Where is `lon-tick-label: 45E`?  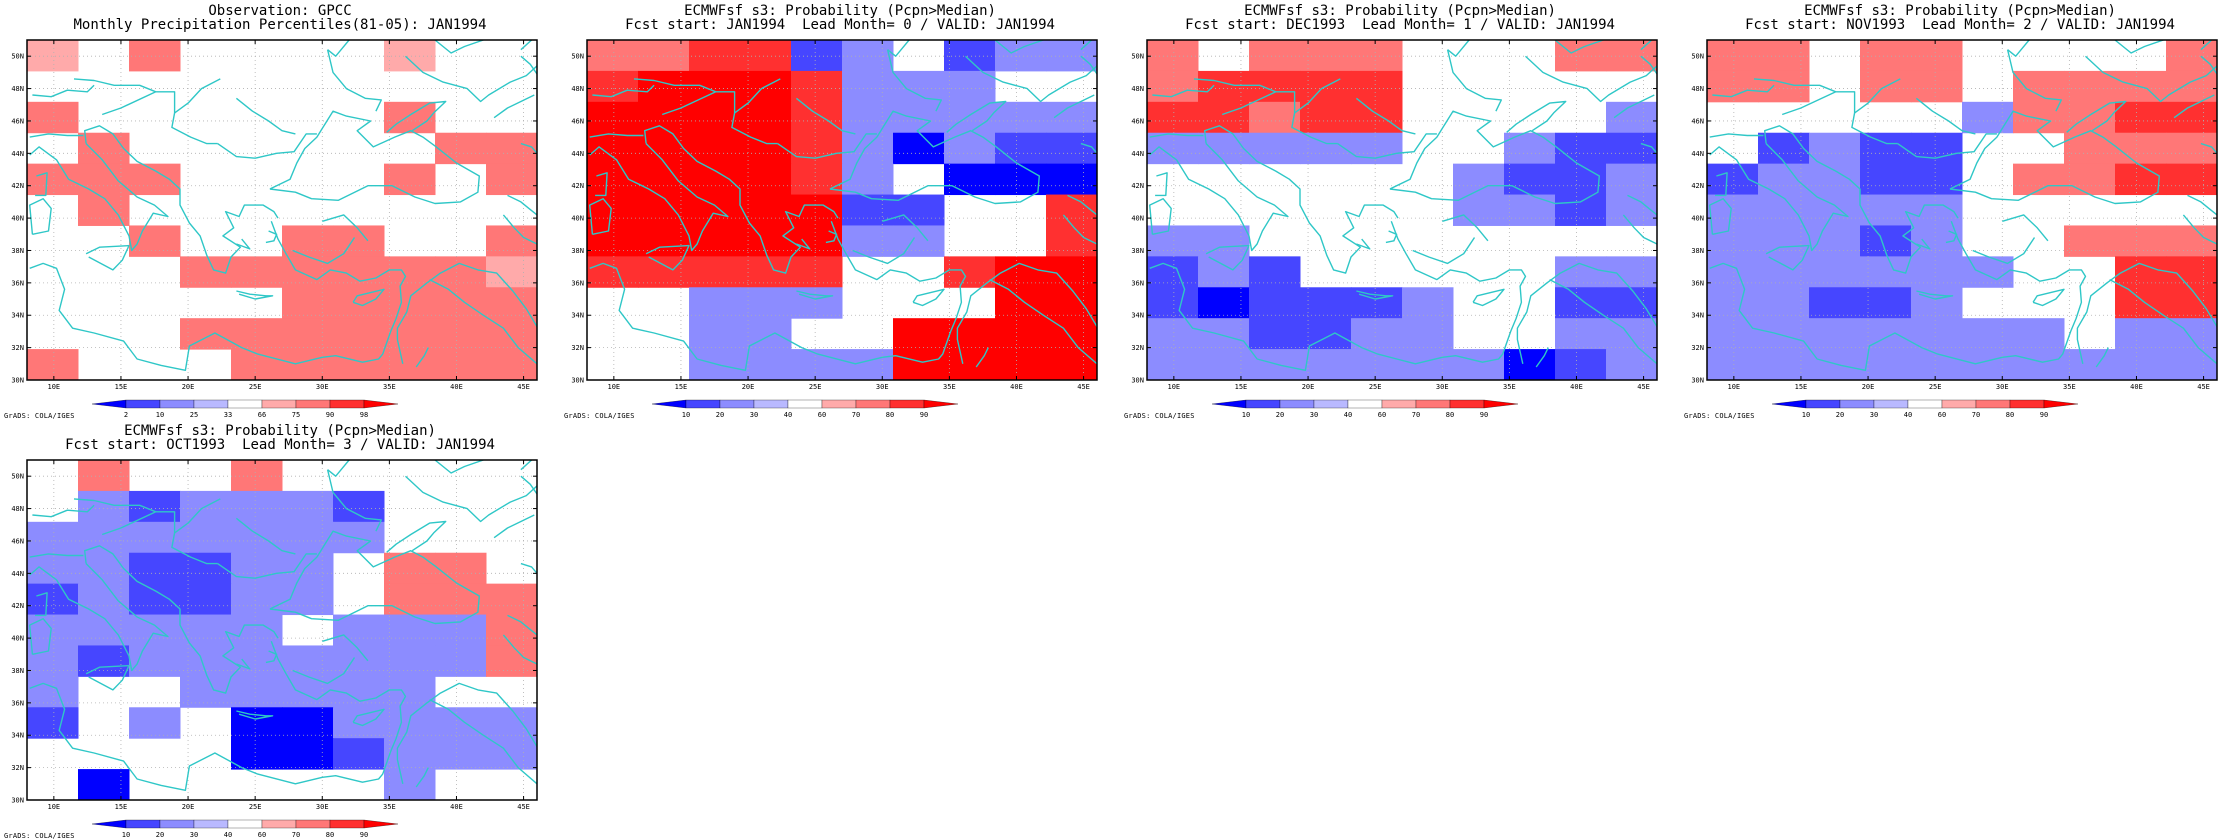 lon-tick-label: 45E is located at coordinates (1083, 387).